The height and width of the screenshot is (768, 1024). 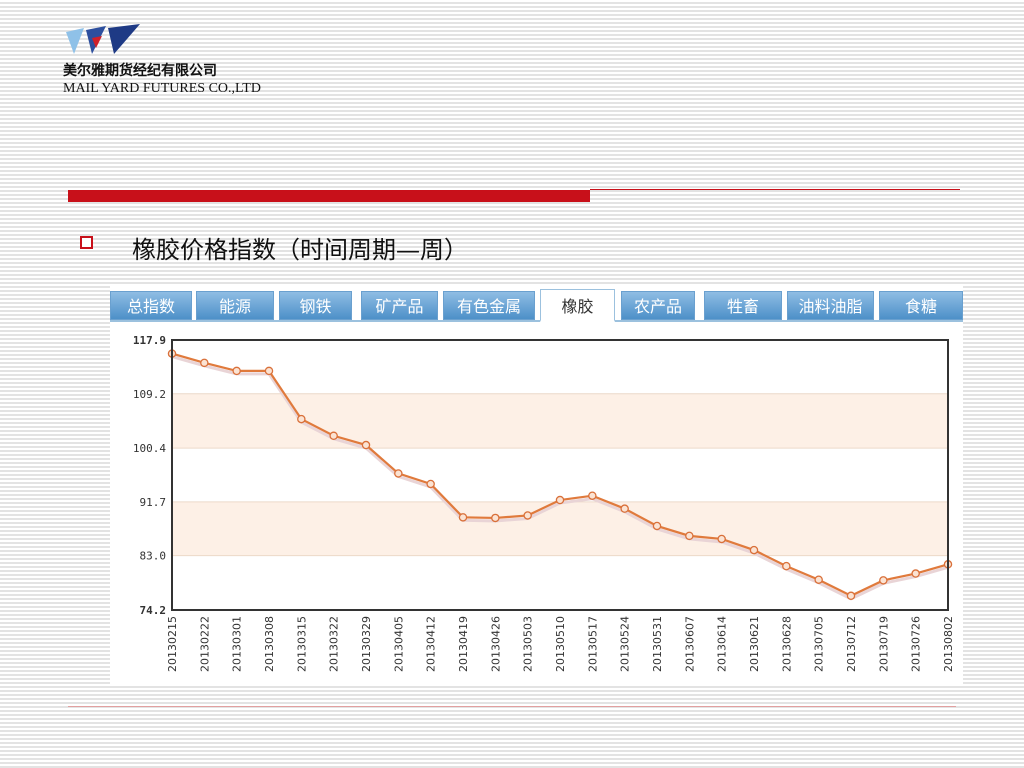 I want to click on y-tick-label: 109.2, so click(x=149, y=394).